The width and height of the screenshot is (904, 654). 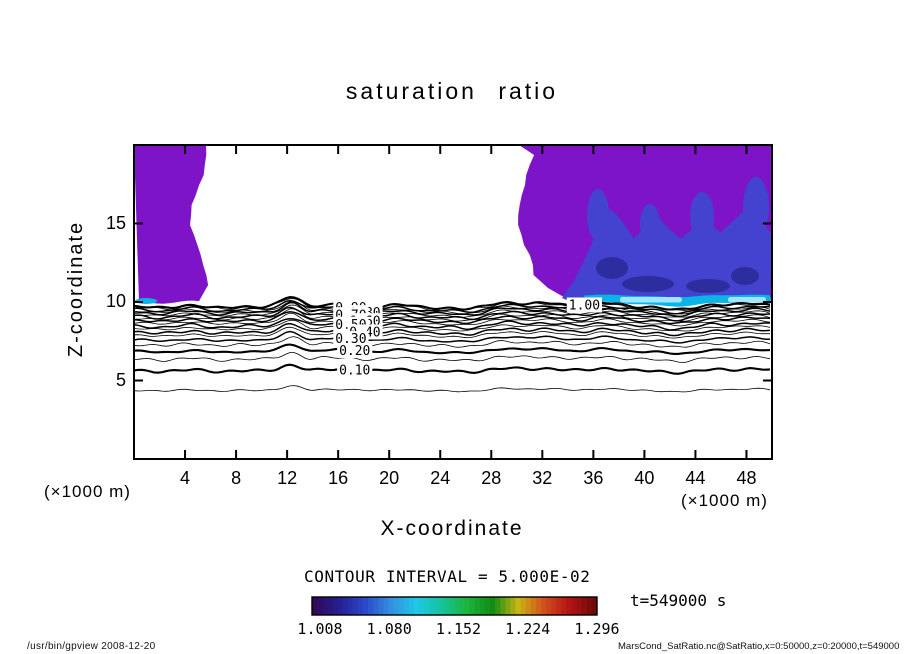 I want to click on svg-text: 1.00, so click(x=584, y=306).